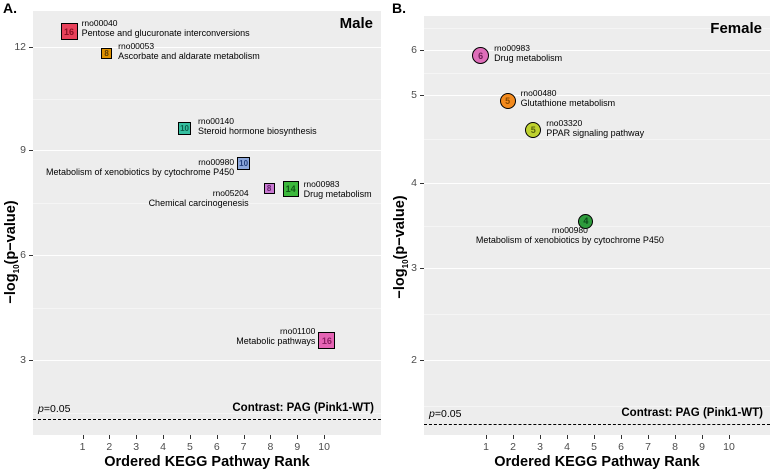  Describe the element at coordinates (269, 189) in the screenshot. I see `gene-count: 8` at that location.